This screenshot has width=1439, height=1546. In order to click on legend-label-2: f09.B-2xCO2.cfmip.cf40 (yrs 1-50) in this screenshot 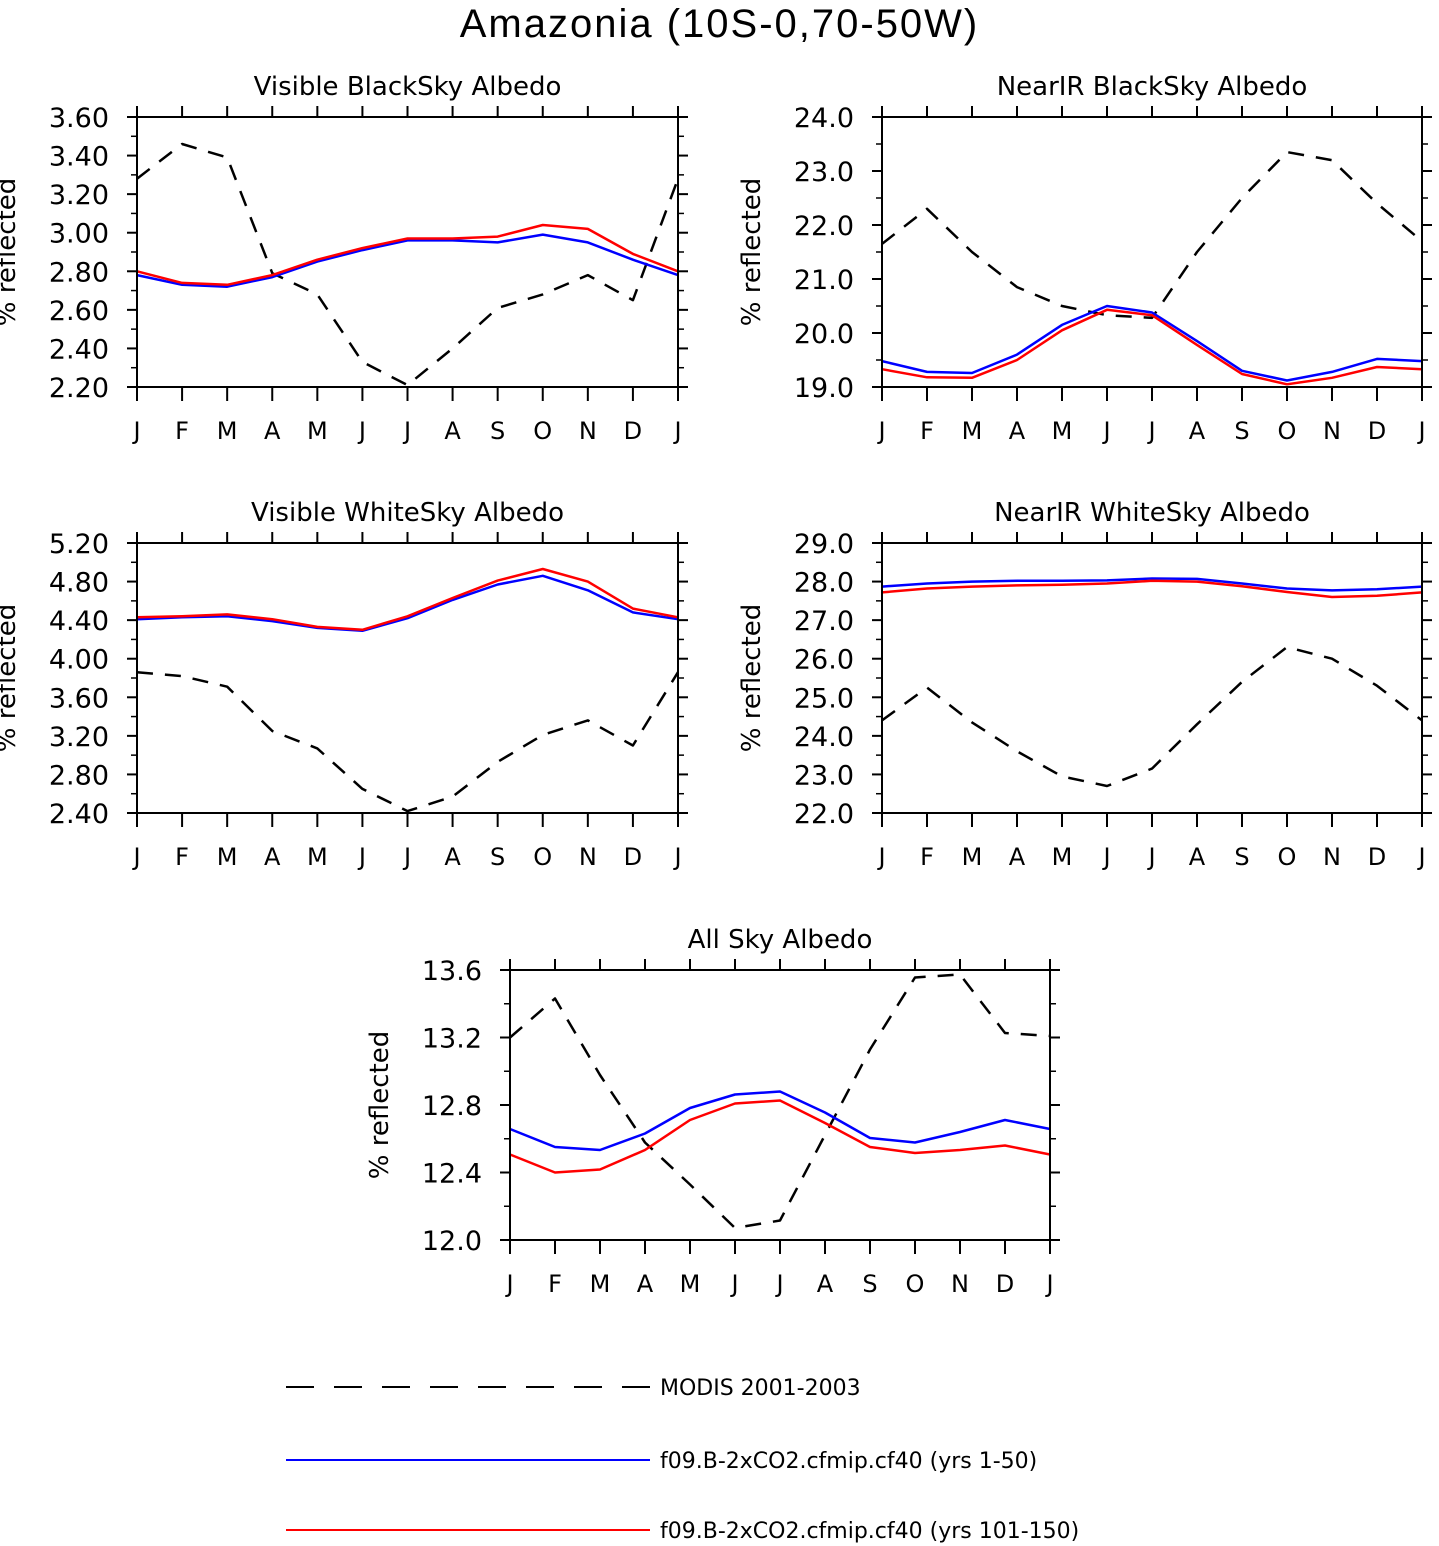, I will do `click(848, 1461)`.